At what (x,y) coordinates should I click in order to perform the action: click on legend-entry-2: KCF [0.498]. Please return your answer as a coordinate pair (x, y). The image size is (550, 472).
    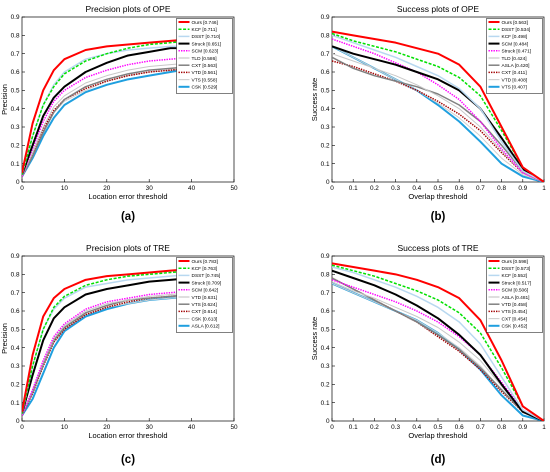
    Looking at the image, I should click on (515, 37).